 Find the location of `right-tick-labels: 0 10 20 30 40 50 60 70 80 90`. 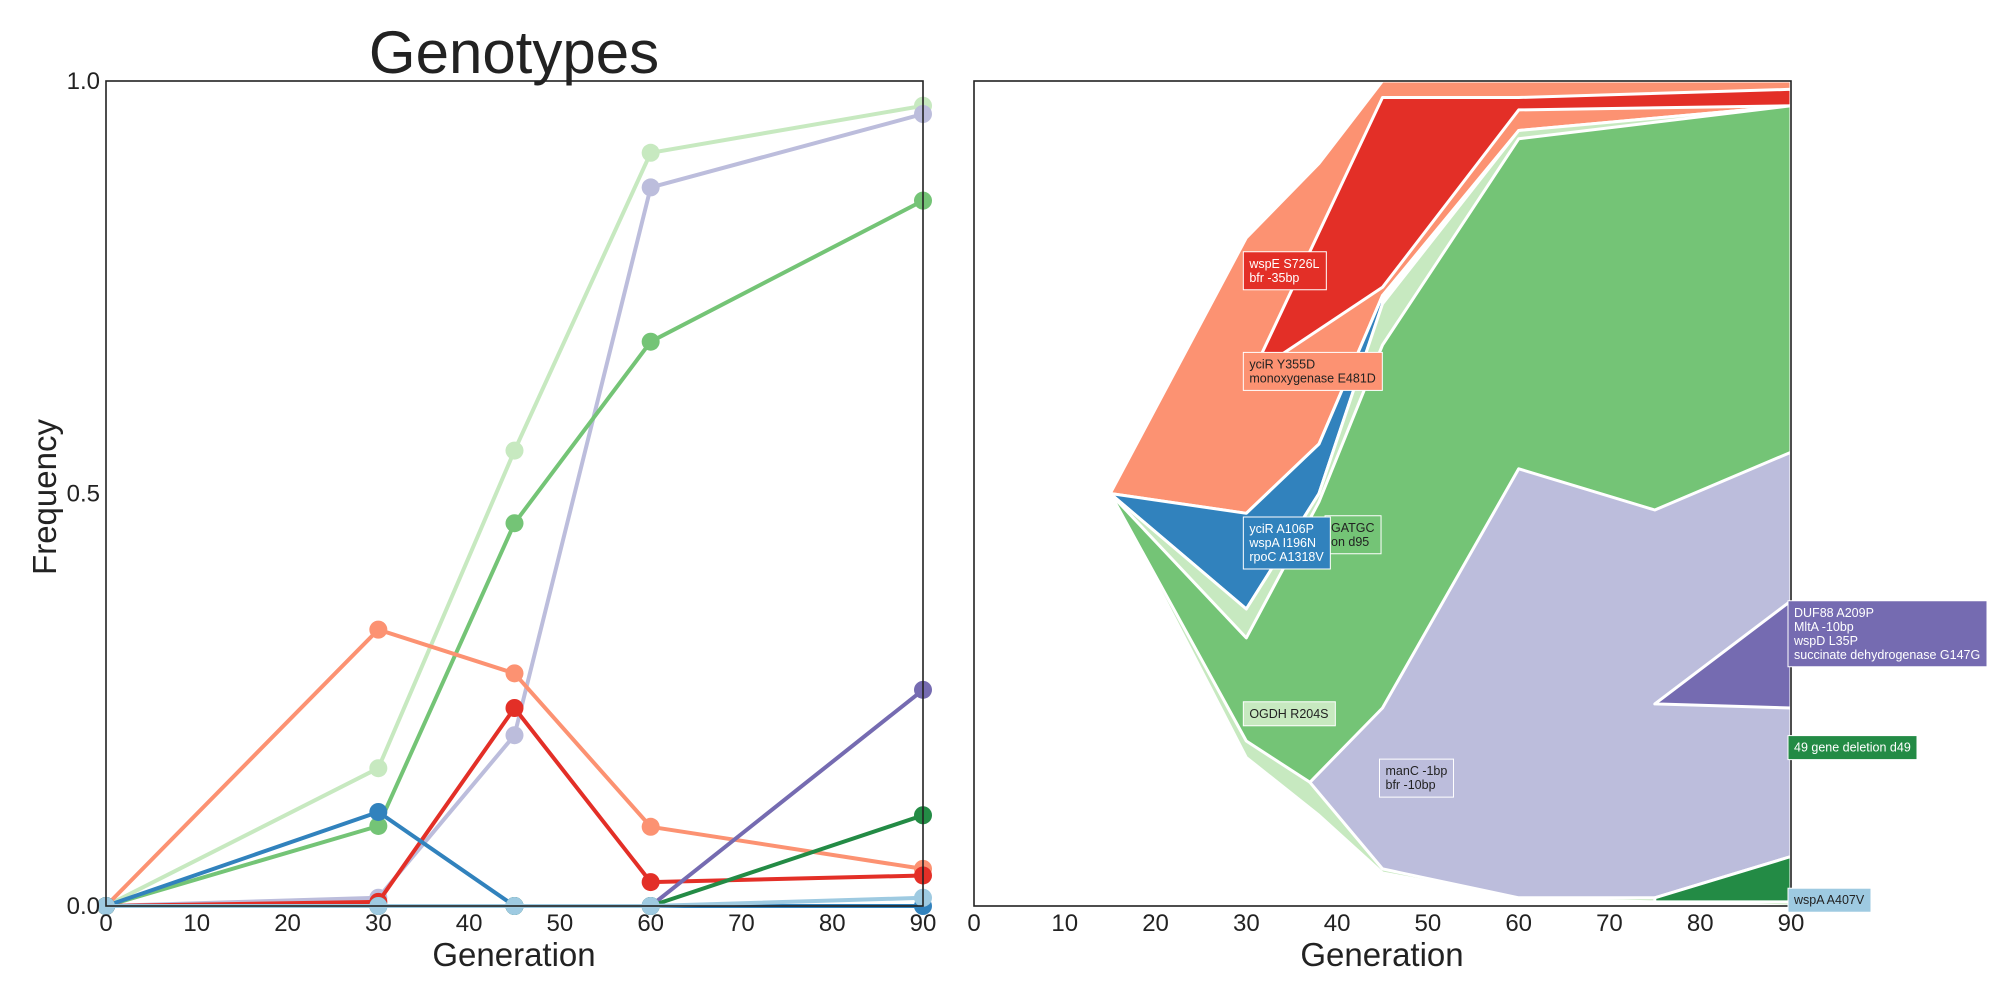

right-tick-labels: 0 10 20 30 40 50 60 70 80 90 is located at coordinates (1385, 923).